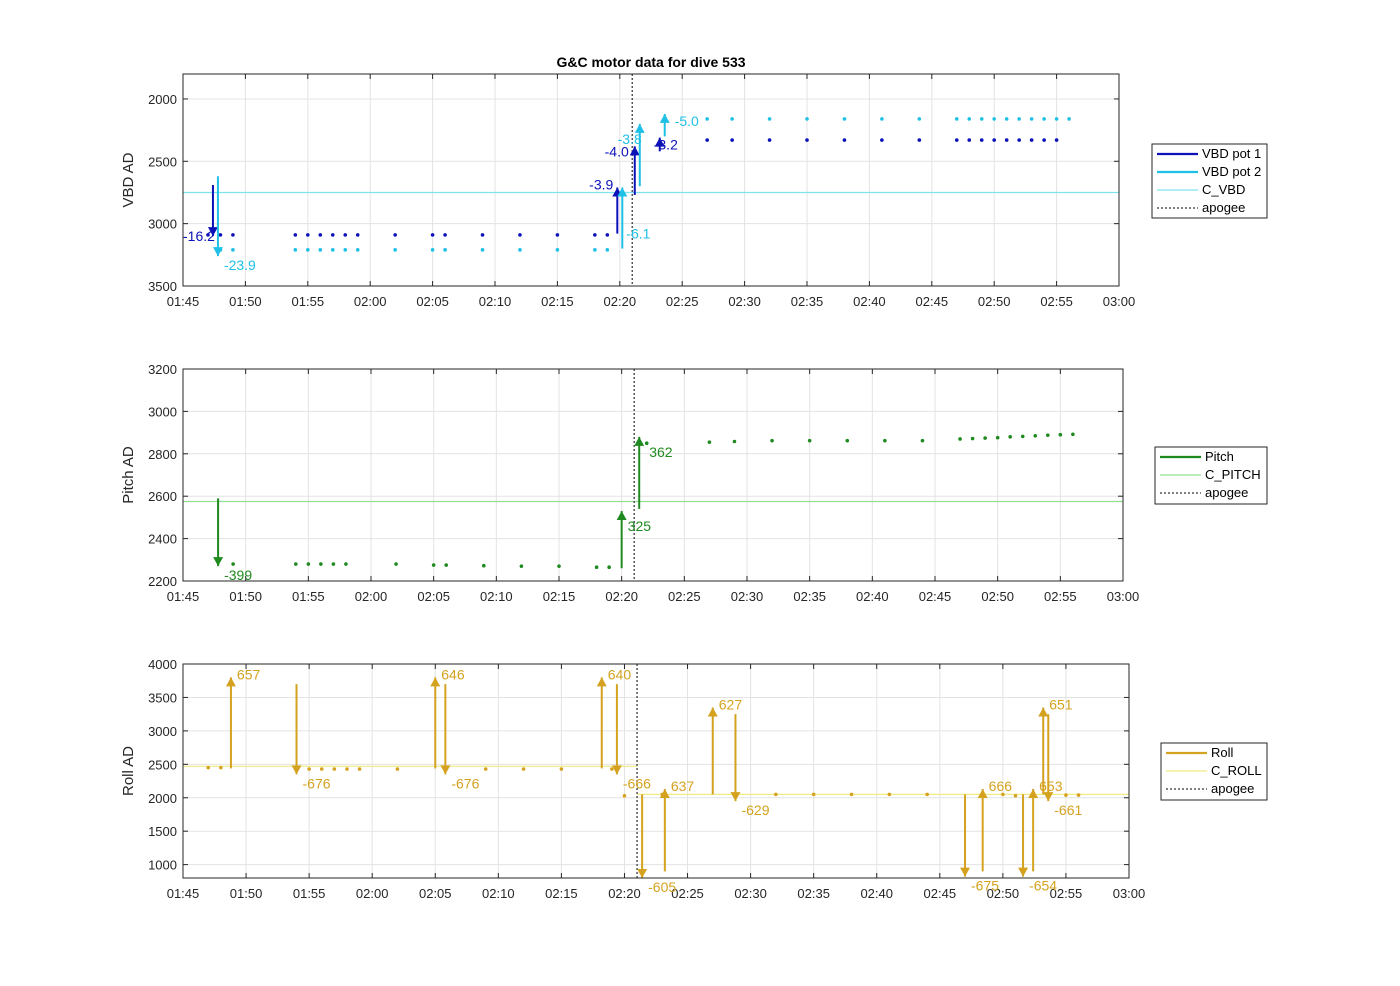 This screenshot has height=986, width=1400. I want to click on y-tick-label: 3000, so click(162, 411).